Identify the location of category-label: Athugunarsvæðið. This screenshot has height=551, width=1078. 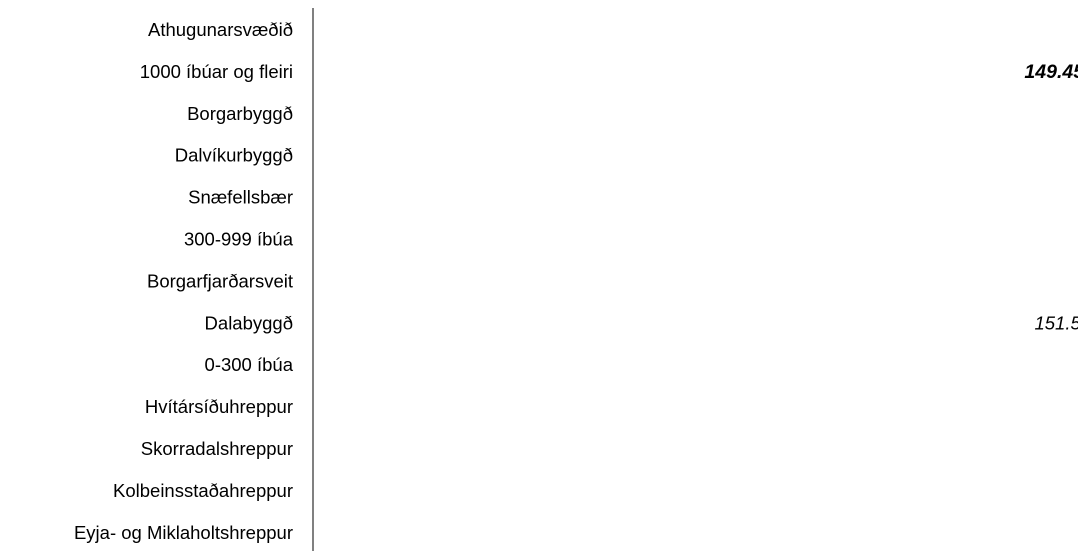
(220, 29).